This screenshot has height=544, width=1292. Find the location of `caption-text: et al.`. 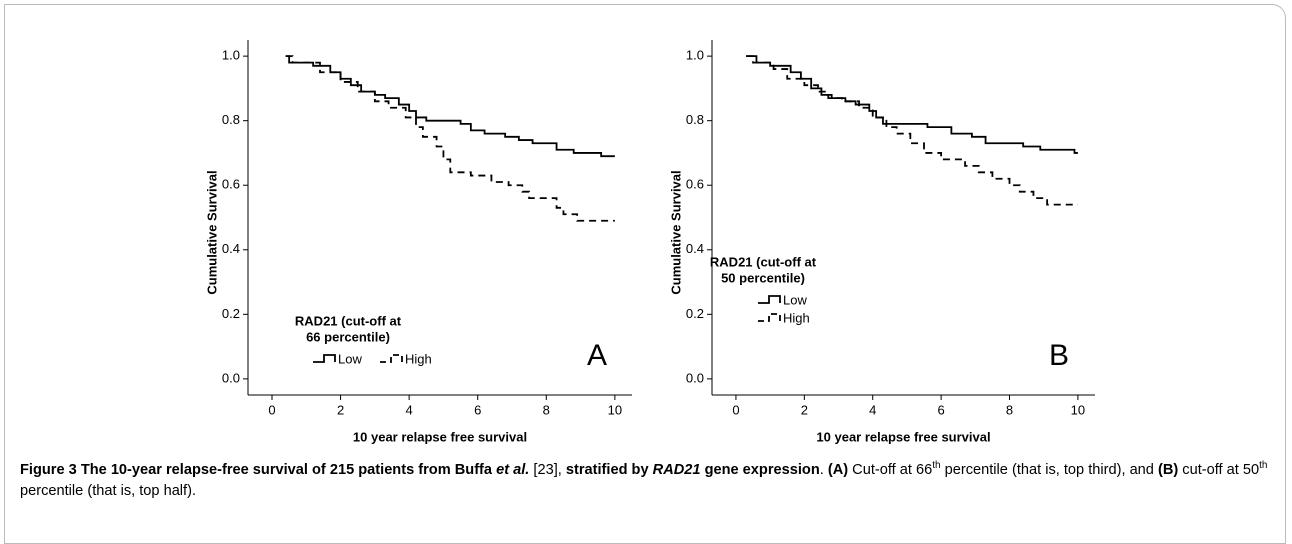

caption-text: et al. is located at coordinates (513, 470).